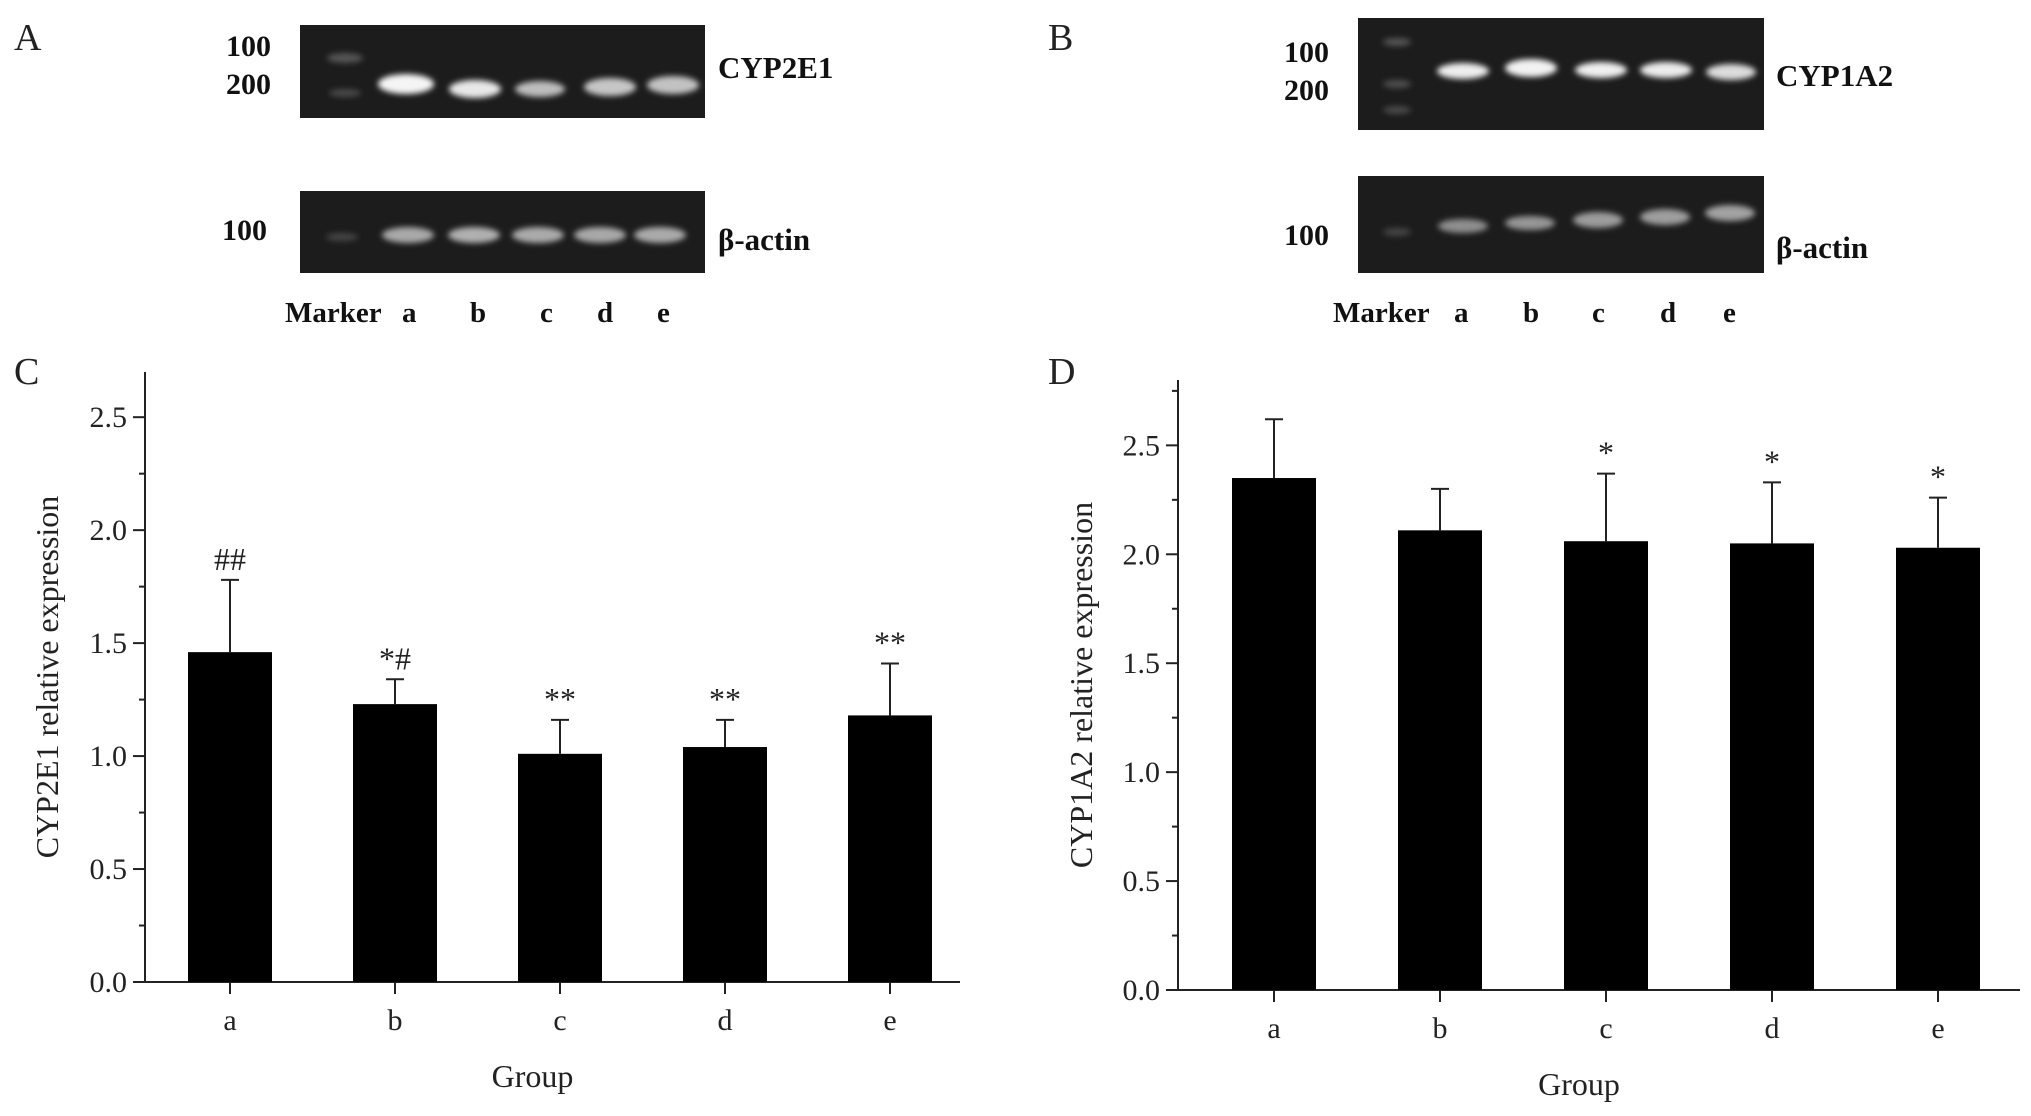 Image resolution: width=2031 pixels, height=1116 pixels. I want to click on gel-b-marker-200: 200, so click(1306, 90).